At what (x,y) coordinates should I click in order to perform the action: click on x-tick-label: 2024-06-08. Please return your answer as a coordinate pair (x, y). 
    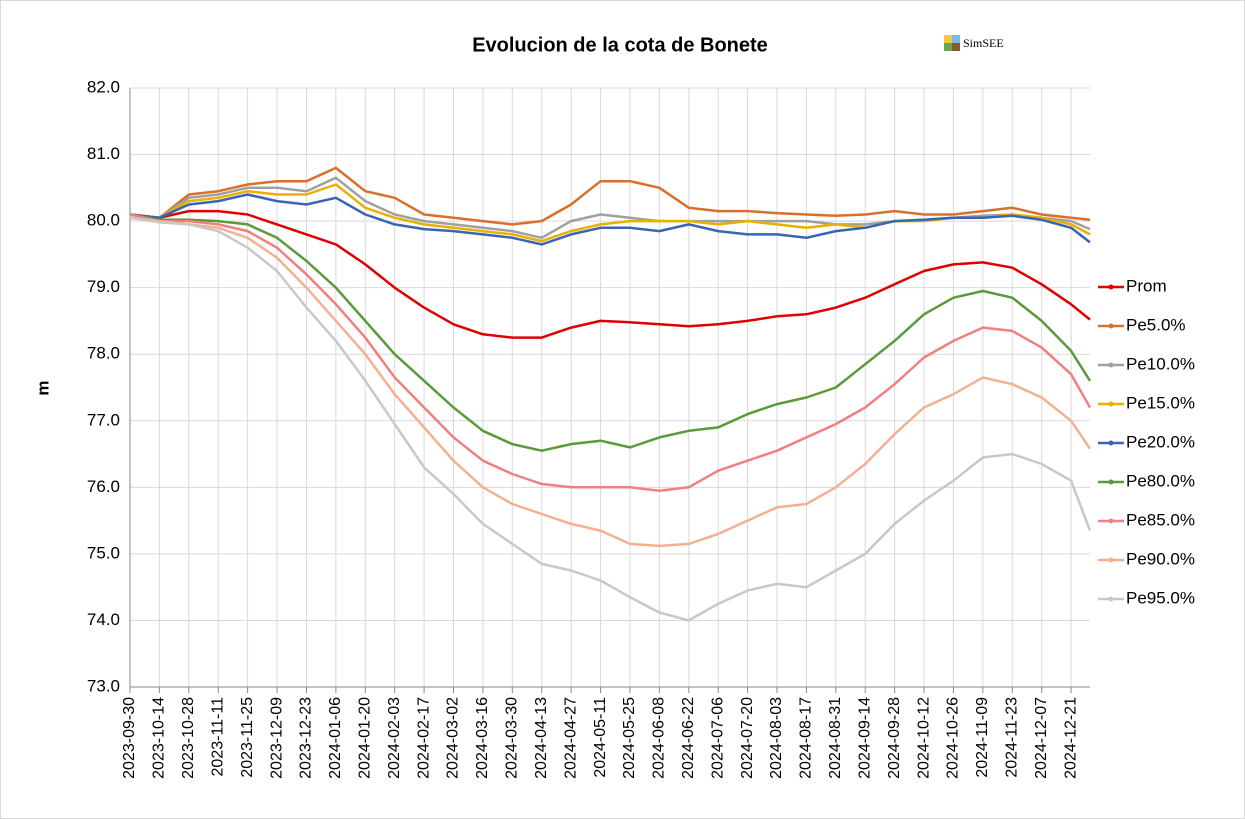
    Looking at the image, I should click on (659, 738).